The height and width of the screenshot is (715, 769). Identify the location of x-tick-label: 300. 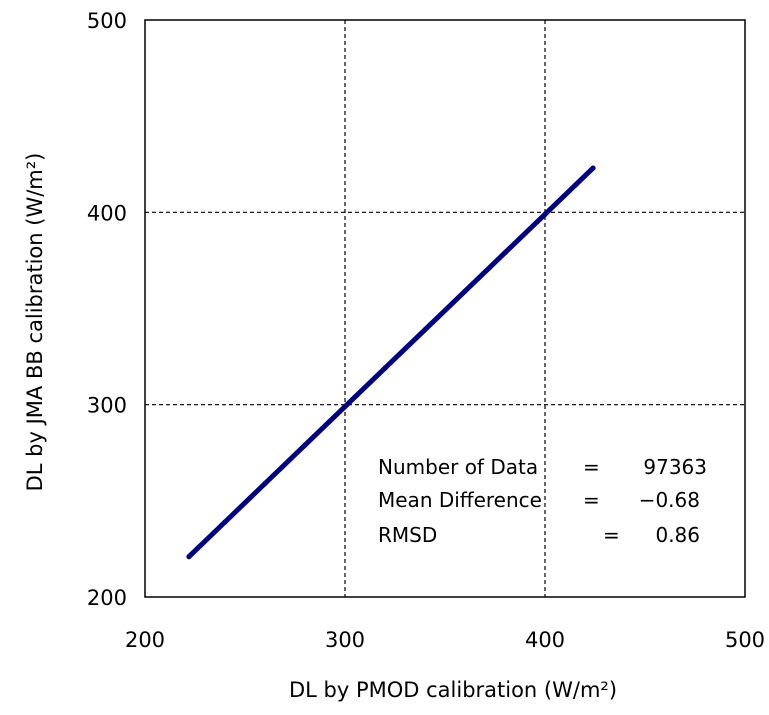
(345, 640).